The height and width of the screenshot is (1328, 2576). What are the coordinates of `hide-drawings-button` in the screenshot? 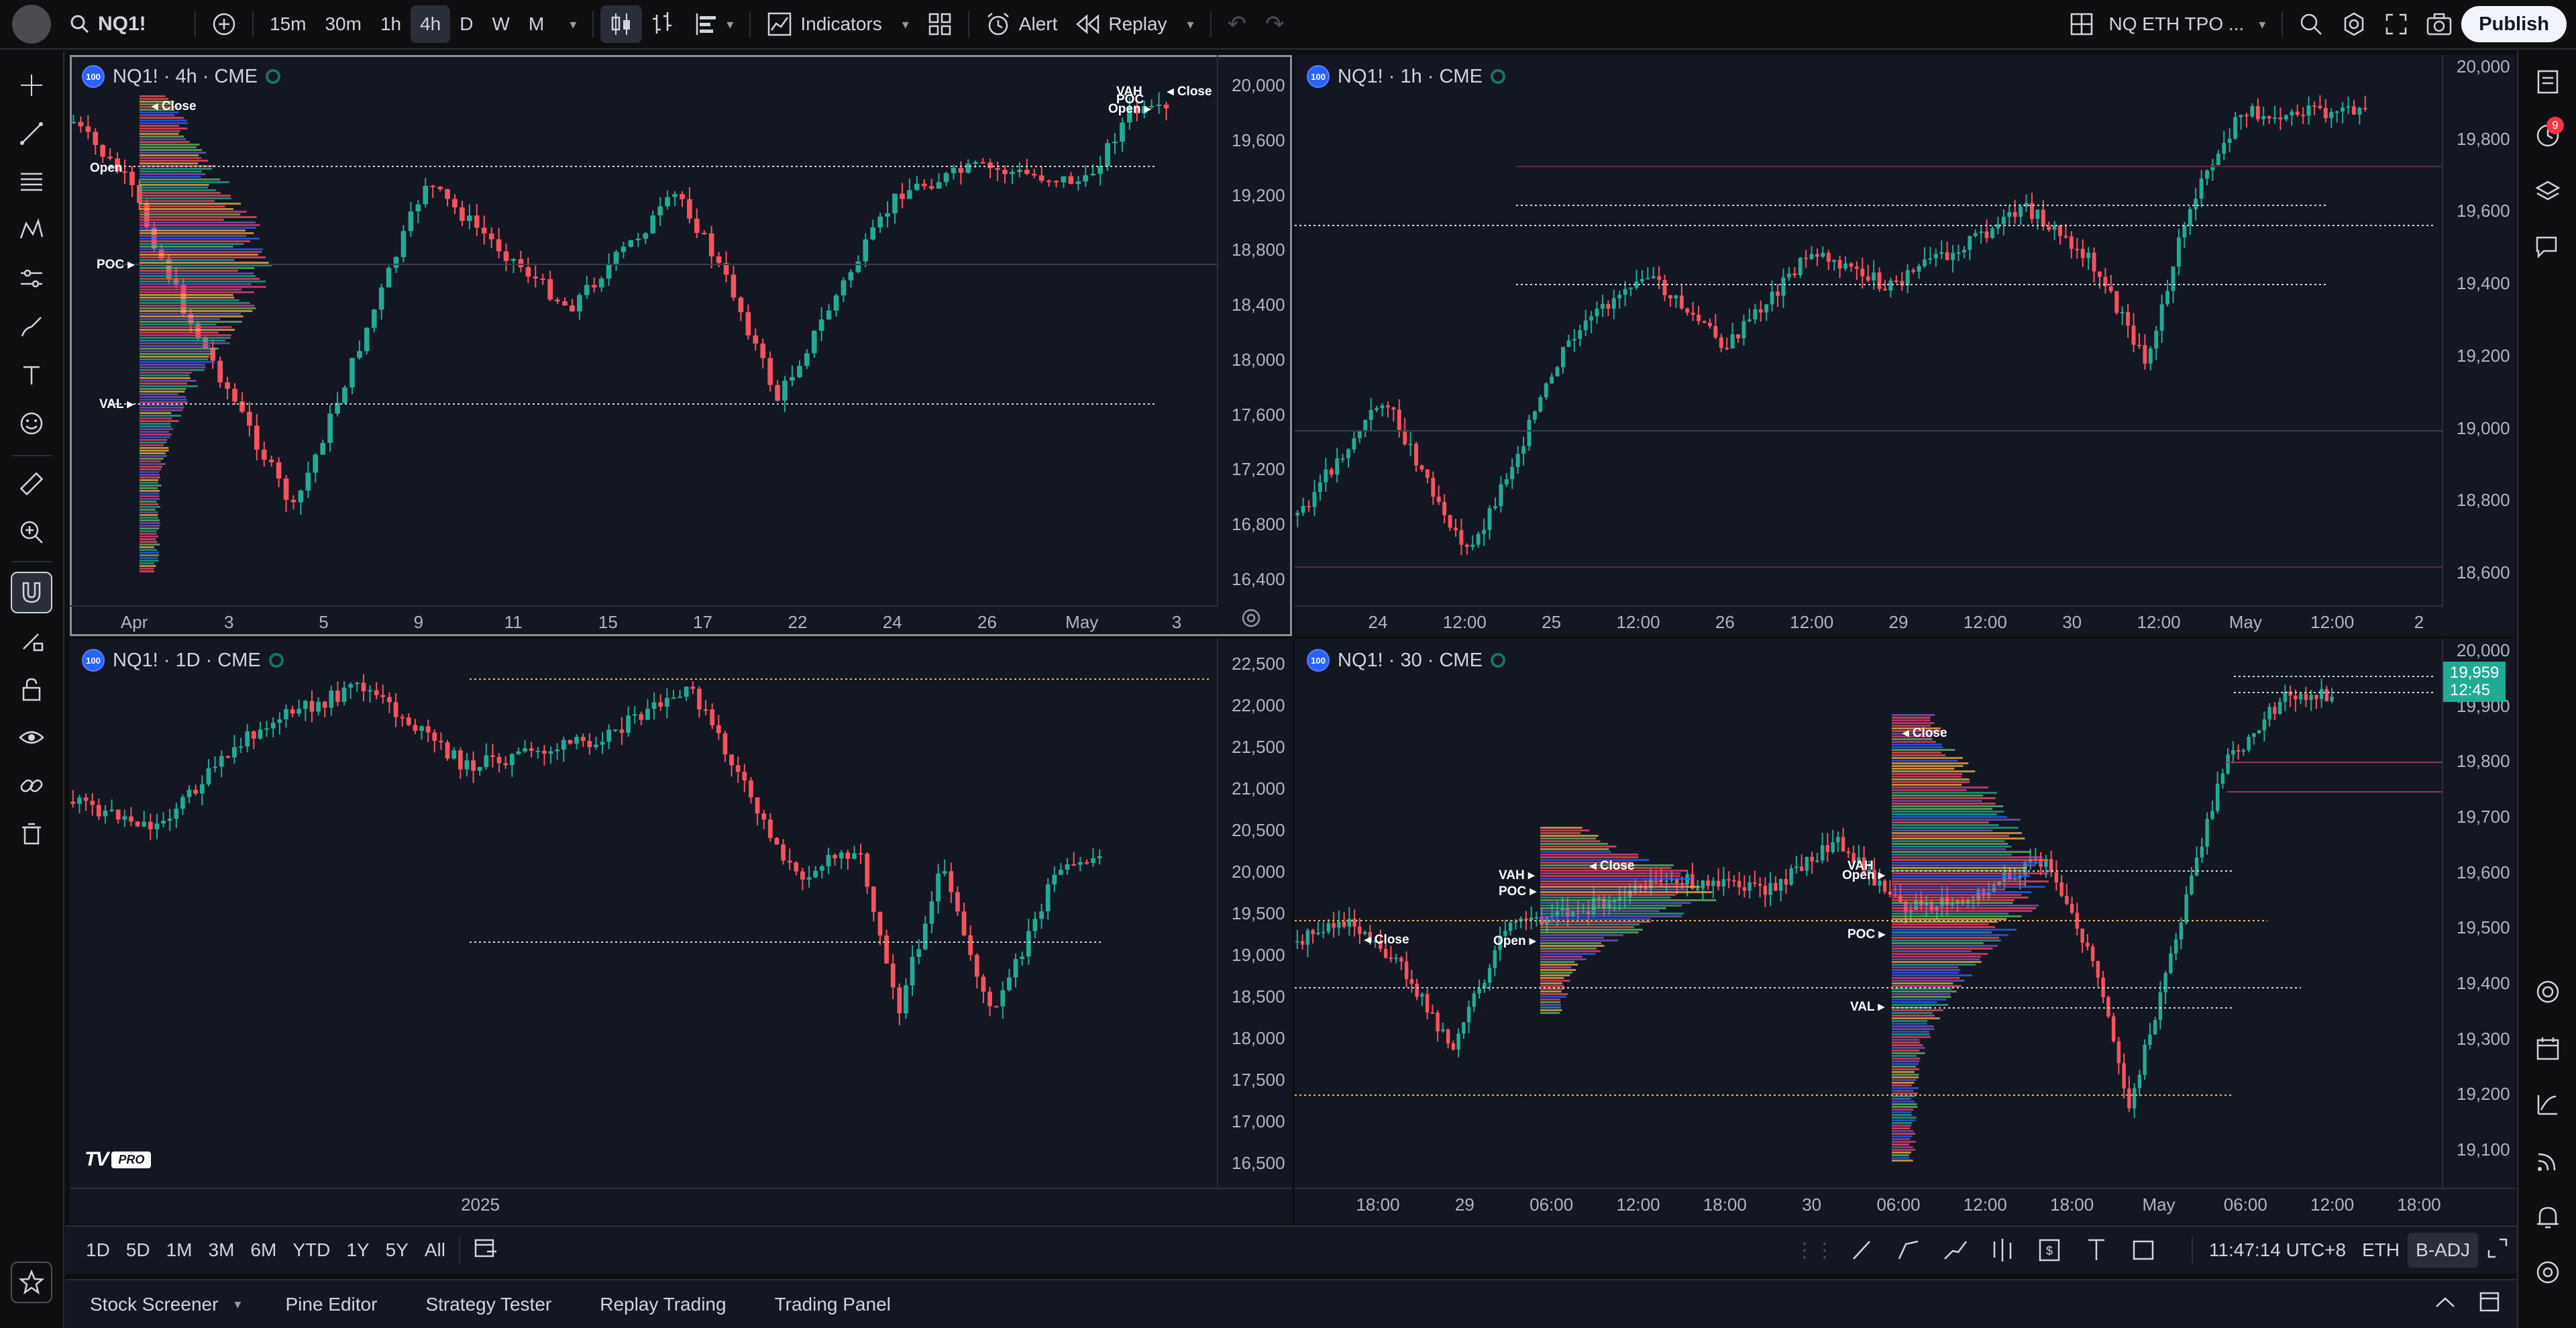 It's located at (31, 737).